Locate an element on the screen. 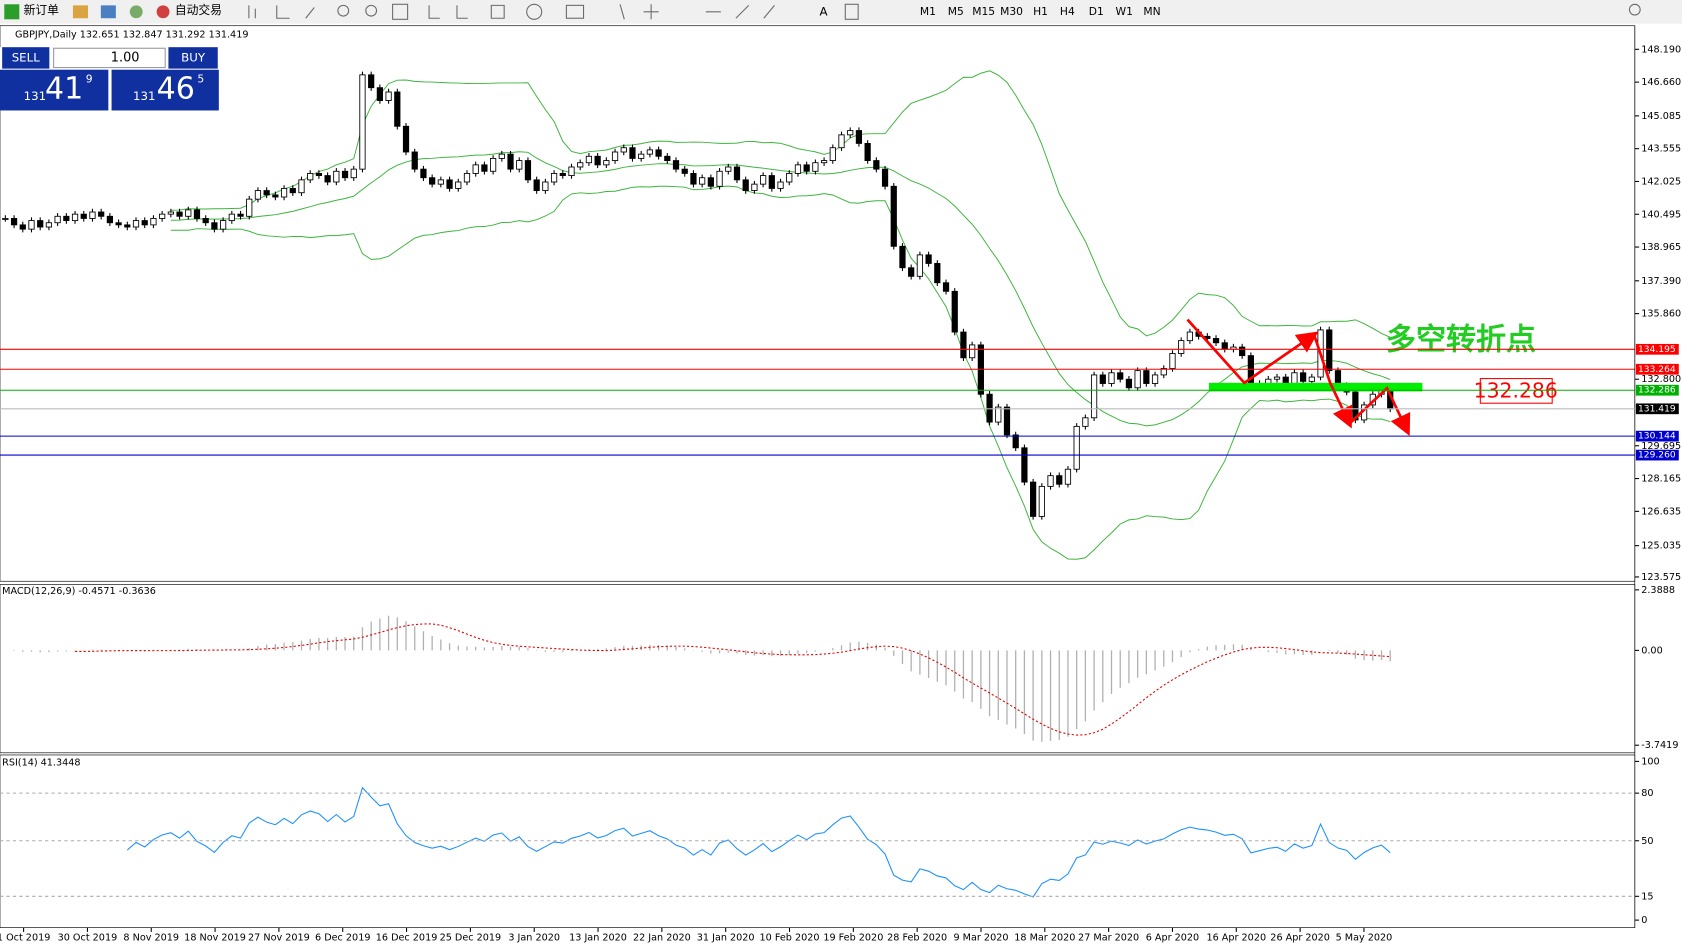 The image size is (1682, 948). x-tick-label: 27 Mar 2020 is located at coordinates (1108, 937).